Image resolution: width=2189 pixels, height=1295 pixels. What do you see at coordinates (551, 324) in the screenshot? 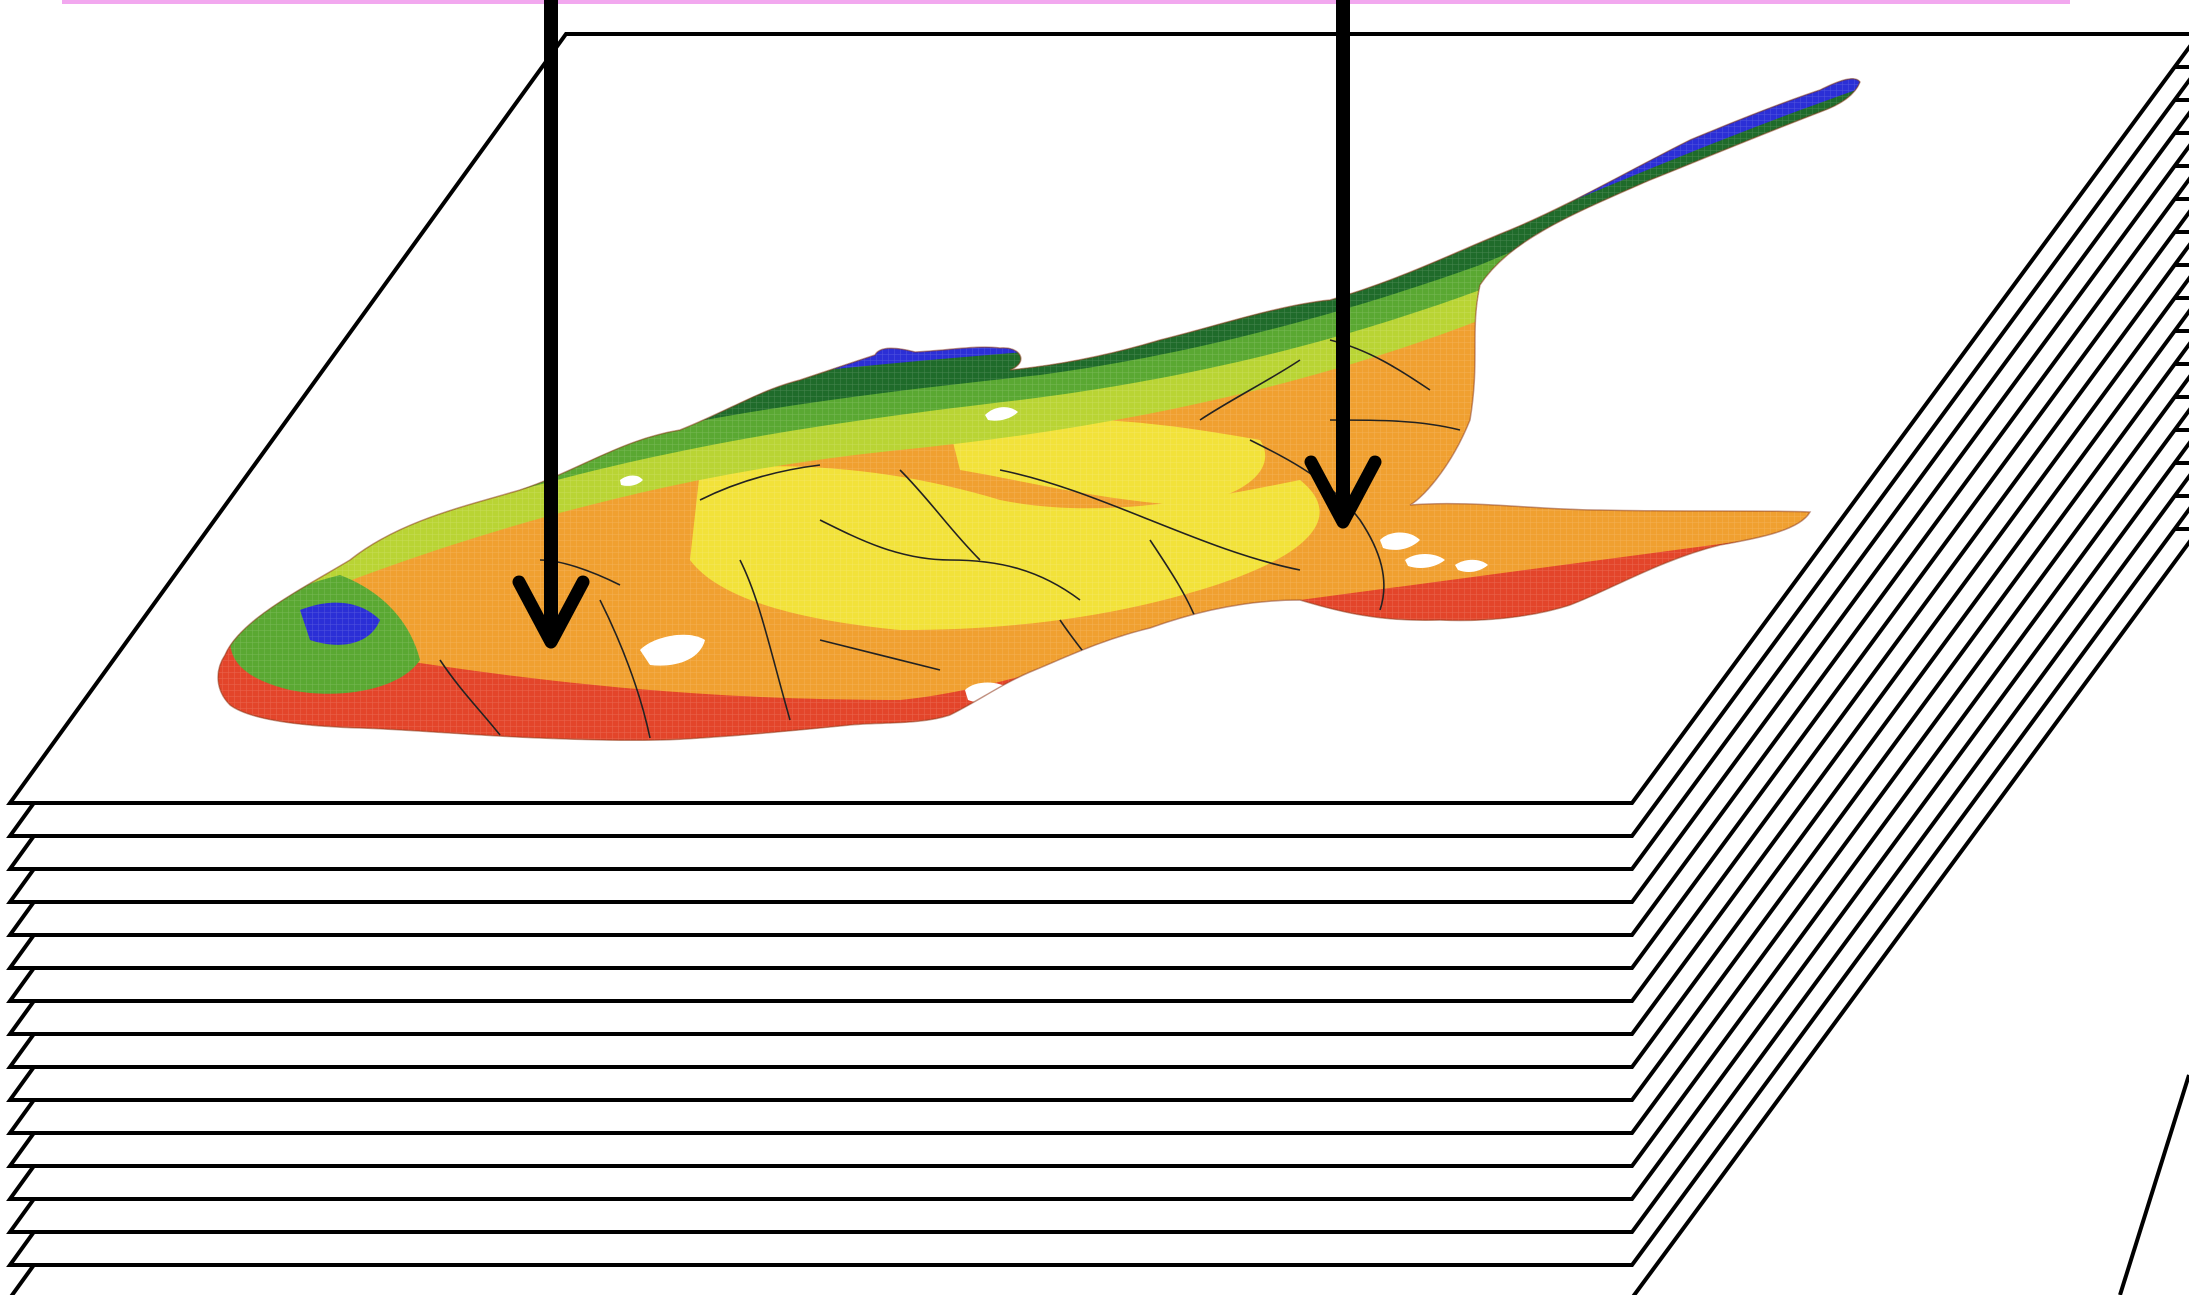
I see `left-arrow` at bounding box center [551, 324].